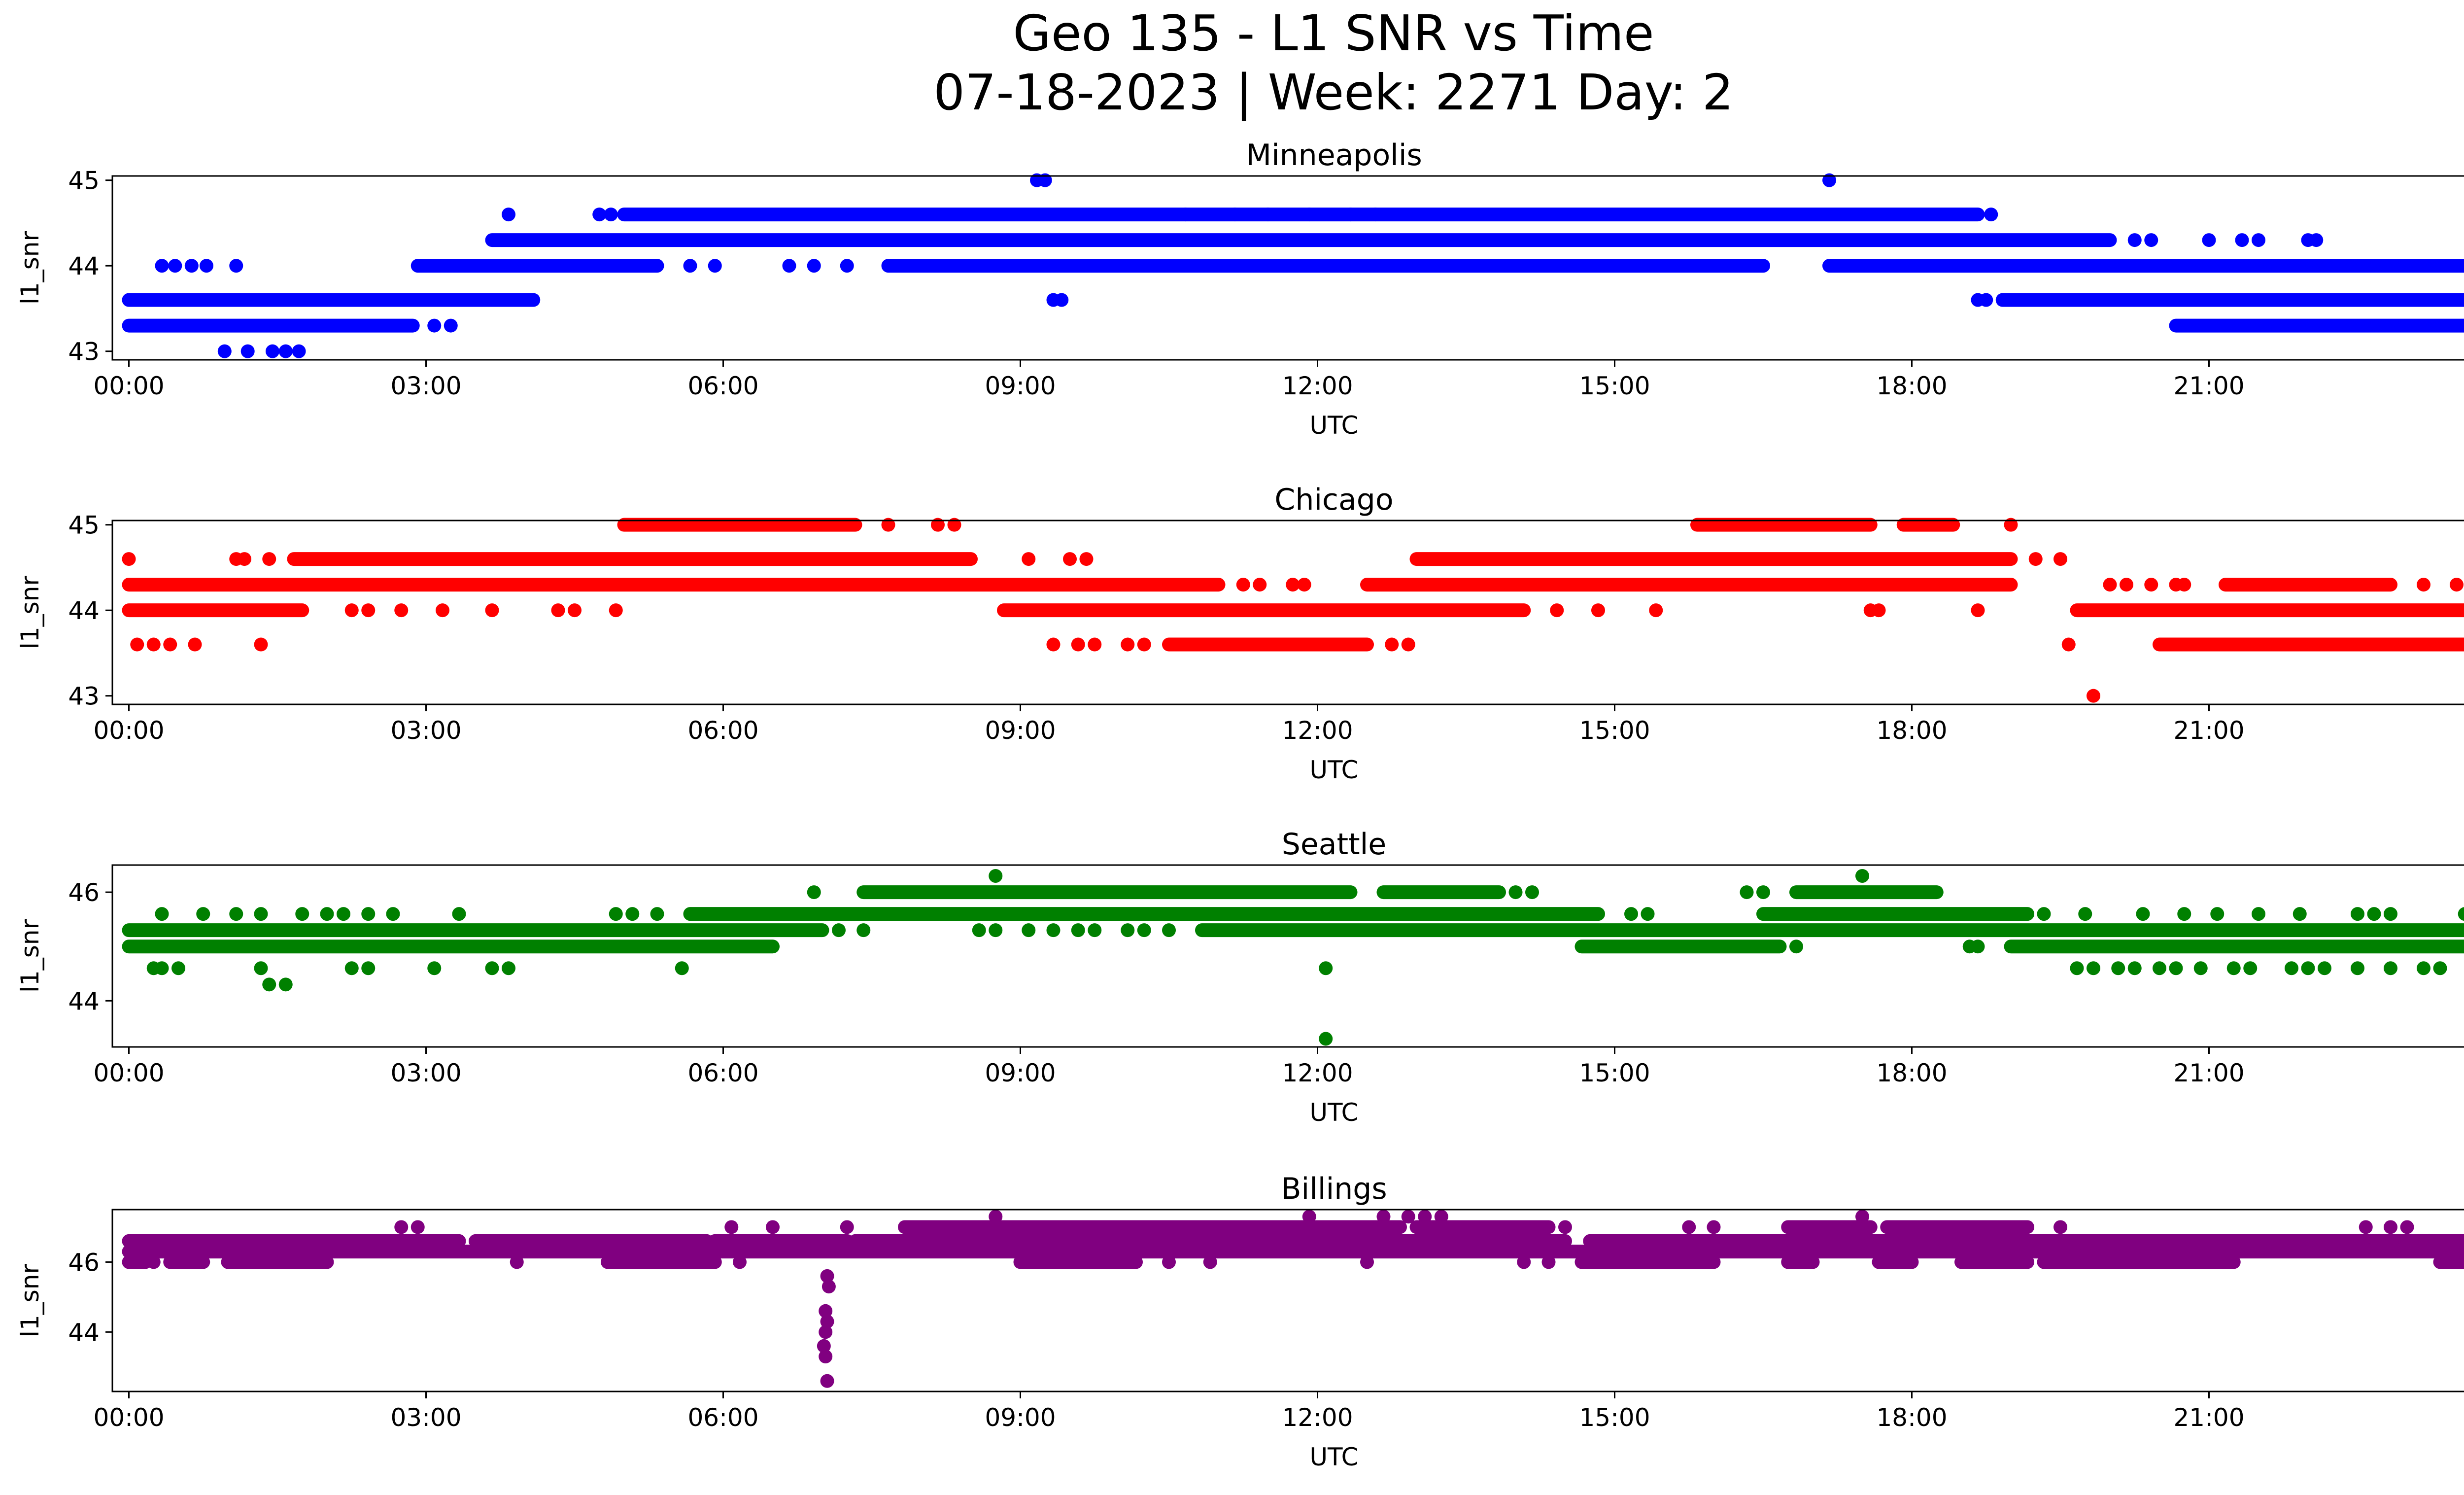 The image size is (2464, 1495). What do you see at coordinates (1333, 500) in the screenshot?
I see `subplot-title: Chicago` at bounding box center [1333, 500].